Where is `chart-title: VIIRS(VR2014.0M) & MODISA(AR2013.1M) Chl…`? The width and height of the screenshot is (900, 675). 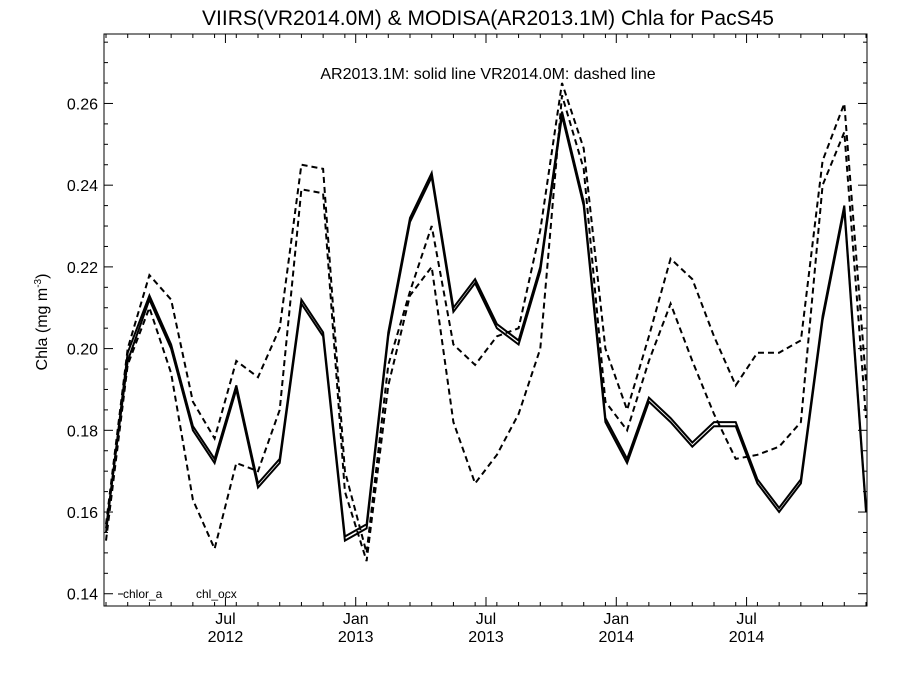
chart-title: VIIRS(VR2014.0M) & MODISA(AR2013.1M) Chl… is located at coordinates (488, 18).